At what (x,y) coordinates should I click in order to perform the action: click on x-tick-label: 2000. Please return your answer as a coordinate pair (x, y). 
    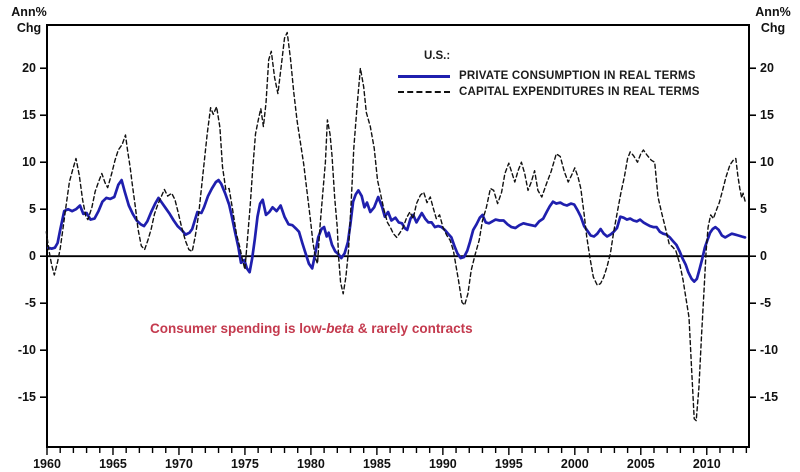
    Looking at the image, I should click on (575, 464).